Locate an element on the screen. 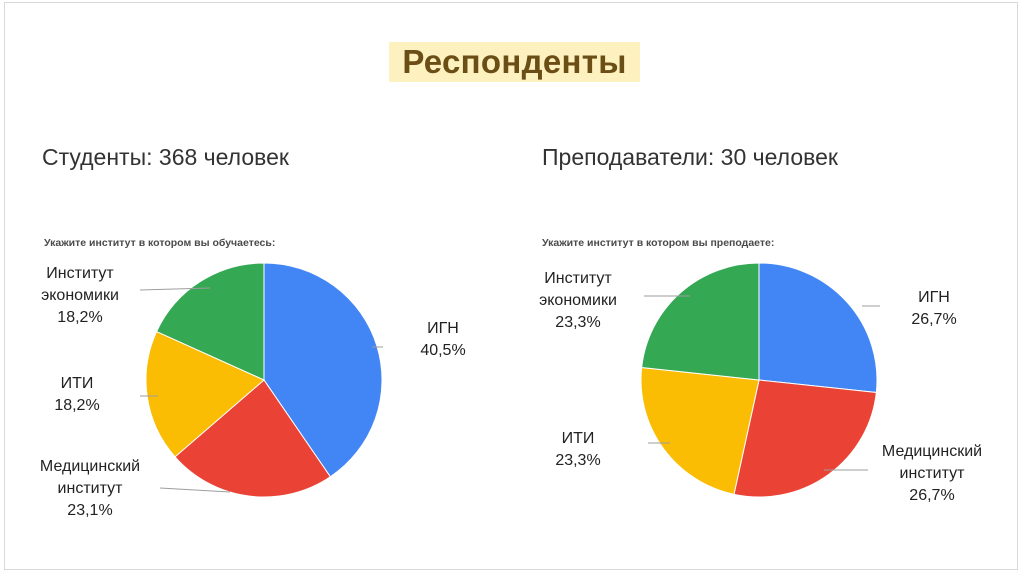  students-slice-eco is located at coordinates (210, 321).